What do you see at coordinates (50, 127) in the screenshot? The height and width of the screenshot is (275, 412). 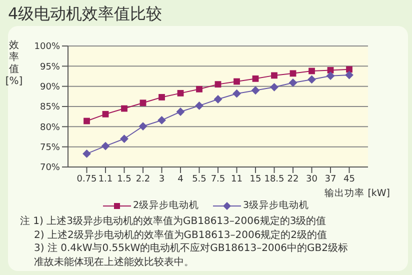 I see `y-tick-label: 80%` at bounding box center [50, 127].